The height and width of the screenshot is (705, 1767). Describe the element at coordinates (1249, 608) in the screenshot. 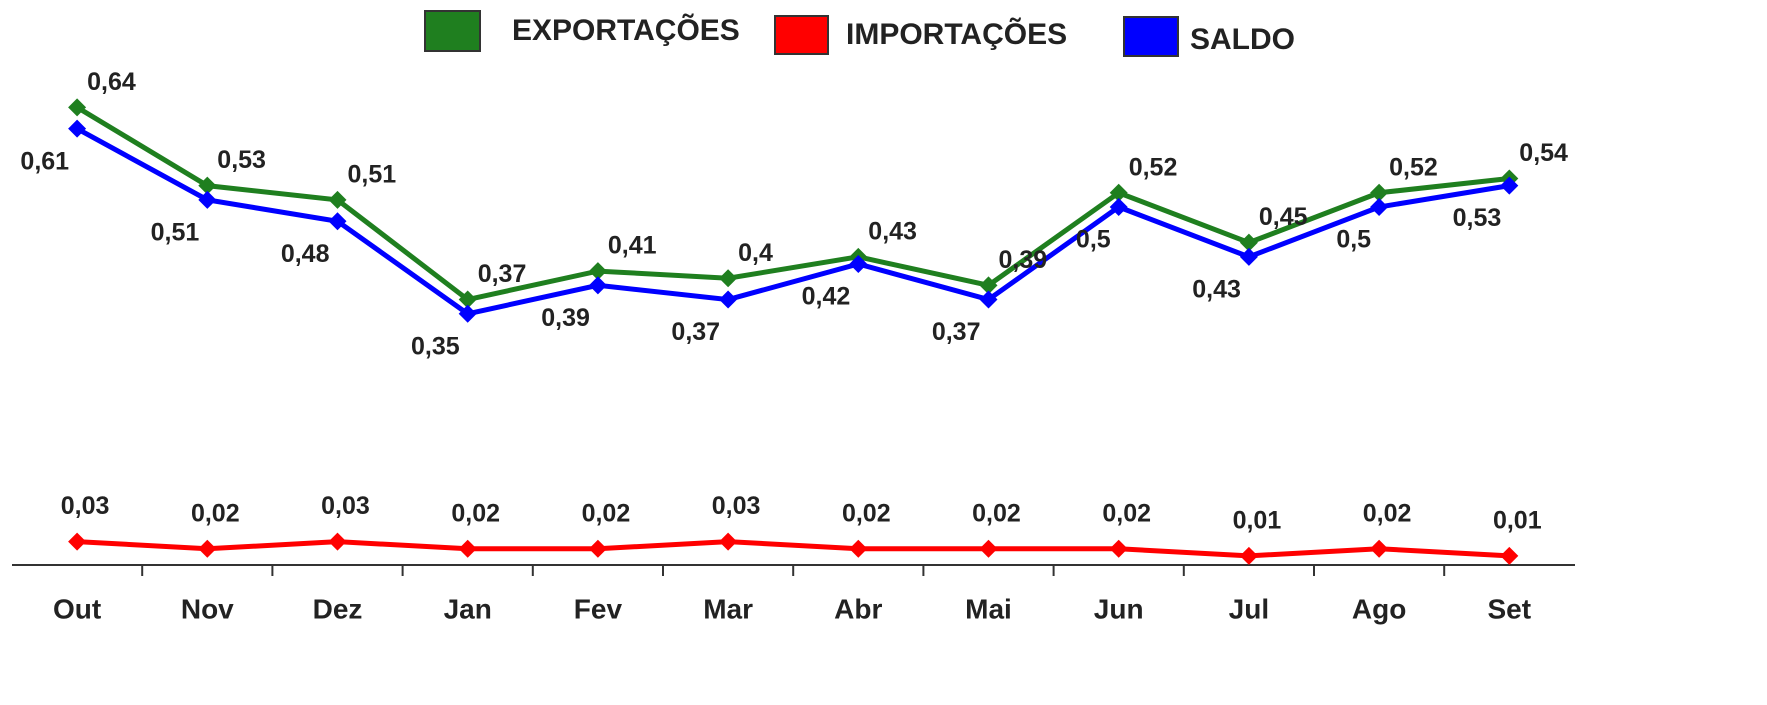

I see `x-tick-label: Jul` at that location.